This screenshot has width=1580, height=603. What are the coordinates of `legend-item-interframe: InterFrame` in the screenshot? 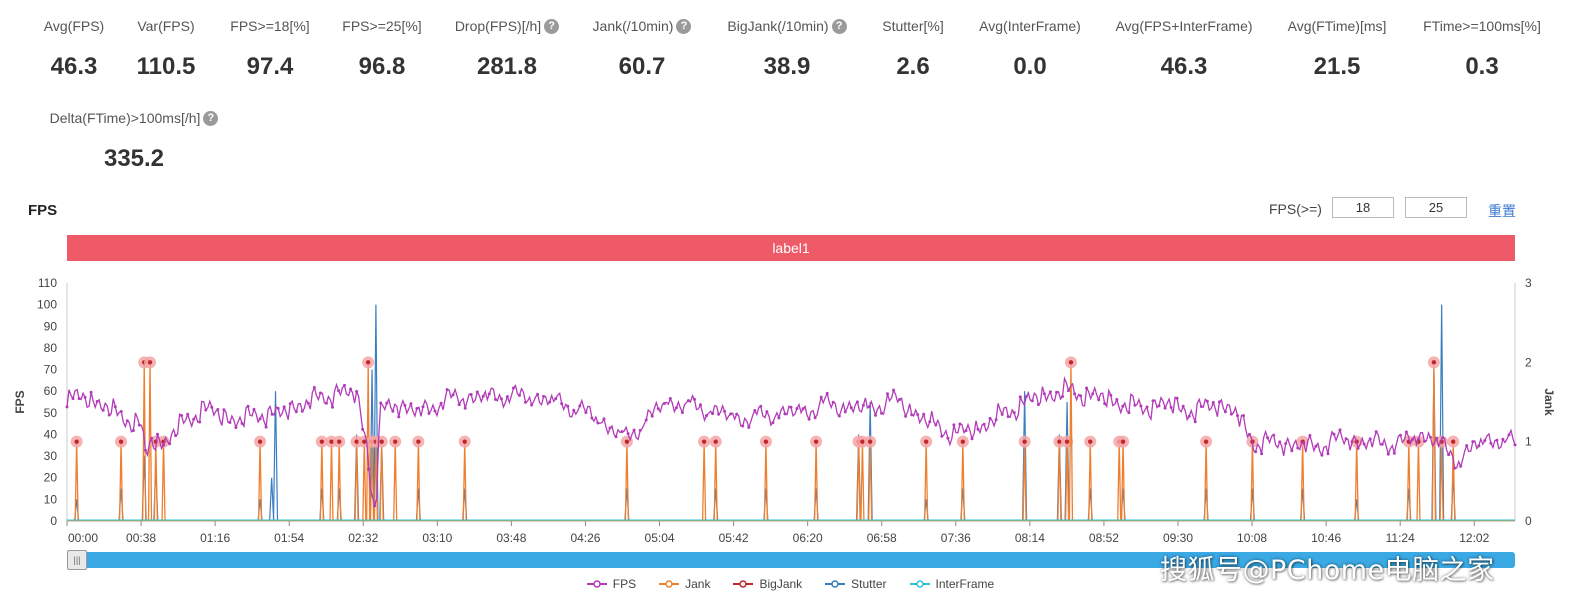 It's located at (951, 584).